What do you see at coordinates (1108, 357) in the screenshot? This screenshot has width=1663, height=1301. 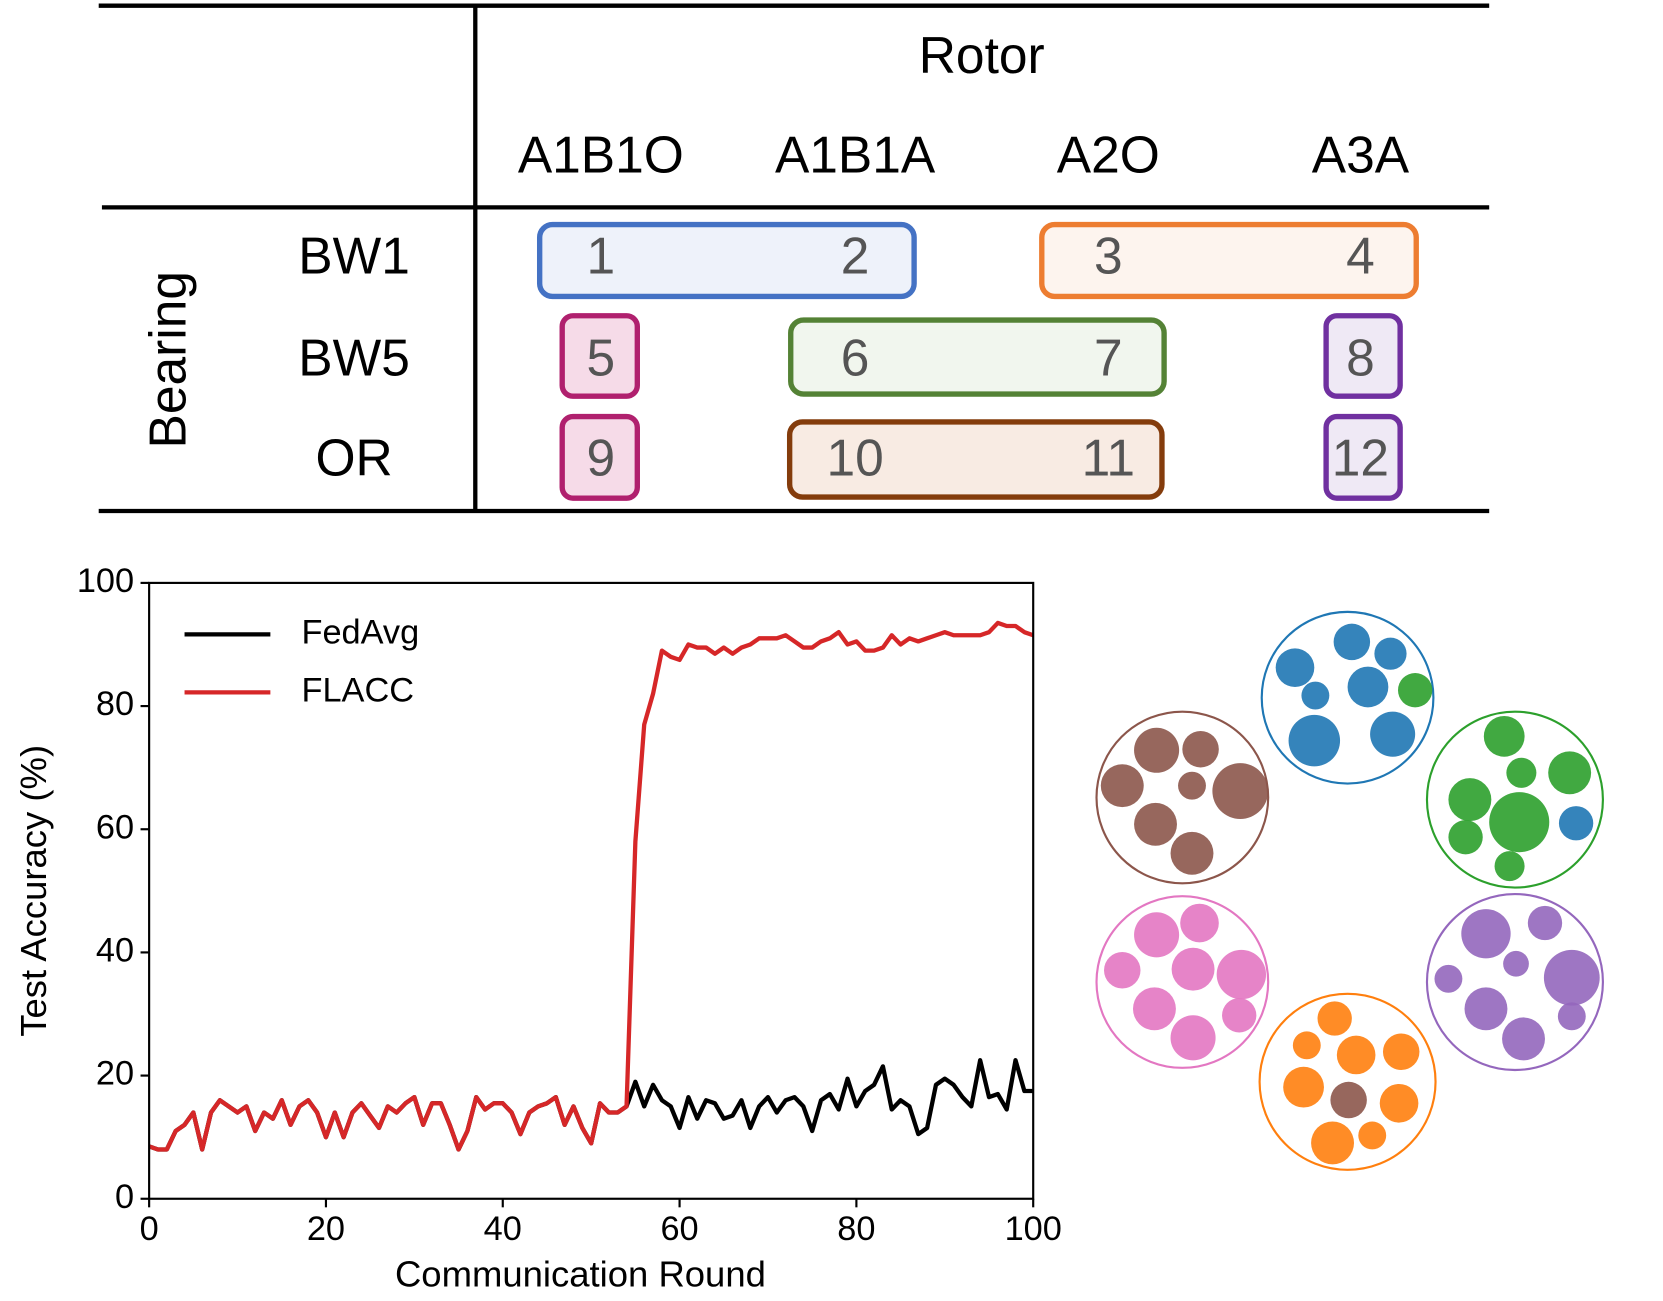 I see `cell: 7` at bounding box center [1108, 357].